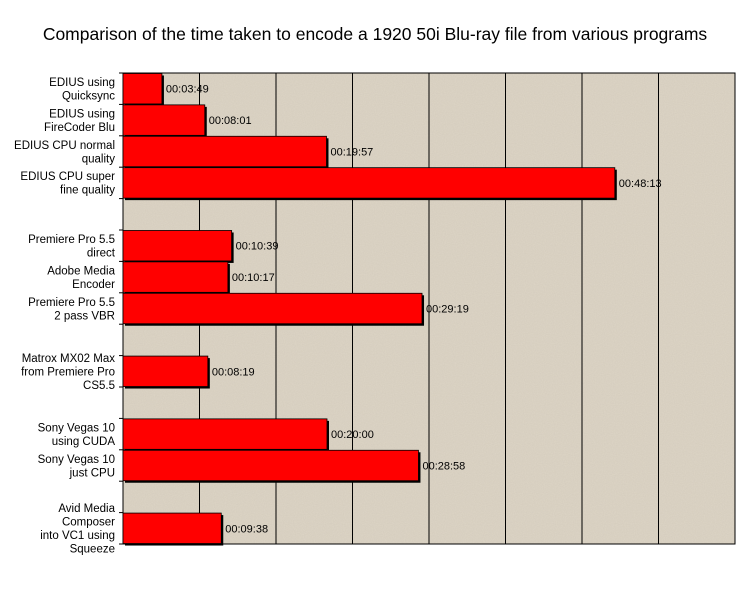  What do you see at coordinates (82, 90) in the screenshot?
I see `category-label: EDIUS using Quicksync` at bounding box center [82, 90].